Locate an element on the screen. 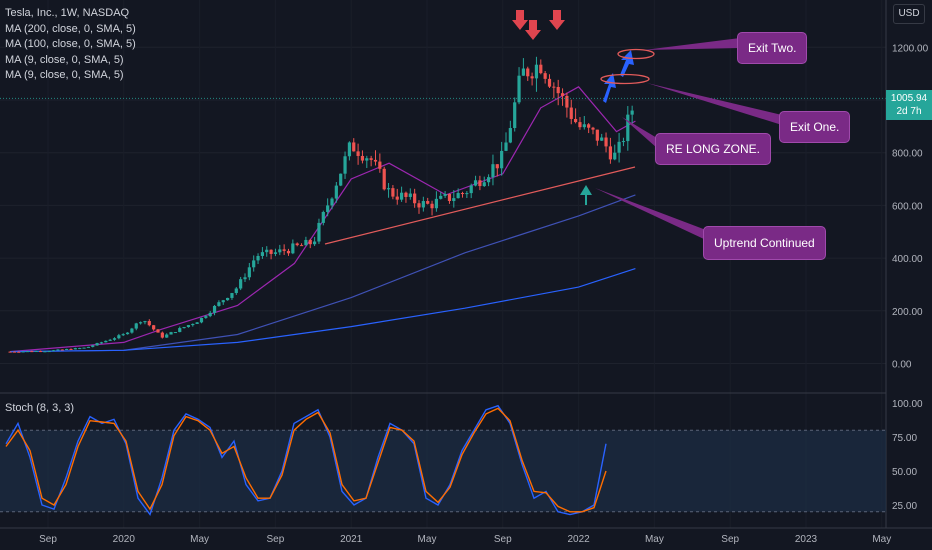 The height and width of the screenshot is (550, 932). last-price-value: 1005.94 is located at coordinates (909, 98).